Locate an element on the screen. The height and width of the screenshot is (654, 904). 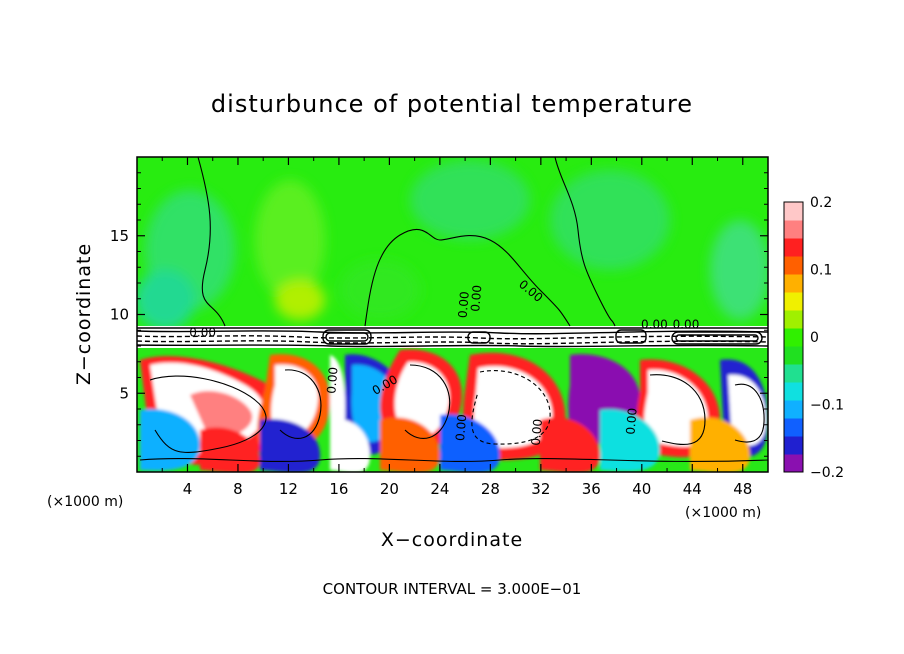
x-tick-label: 48 is located at coordinates (742, 489).